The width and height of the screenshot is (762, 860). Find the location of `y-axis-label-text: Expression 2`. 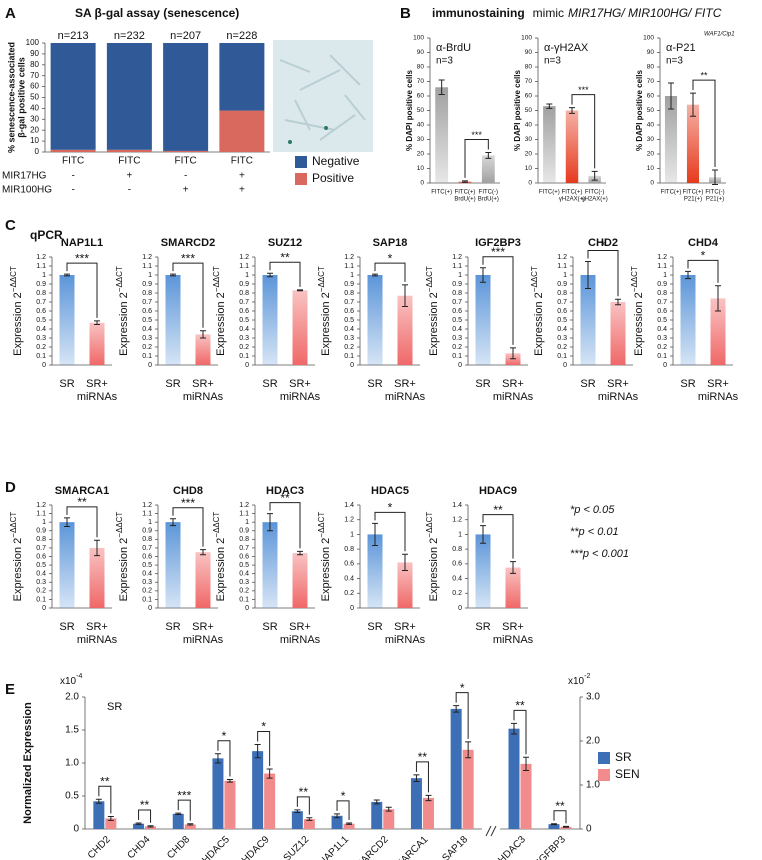

y-axis-label-text: Expression 2 is located at coordinates (539, 324).